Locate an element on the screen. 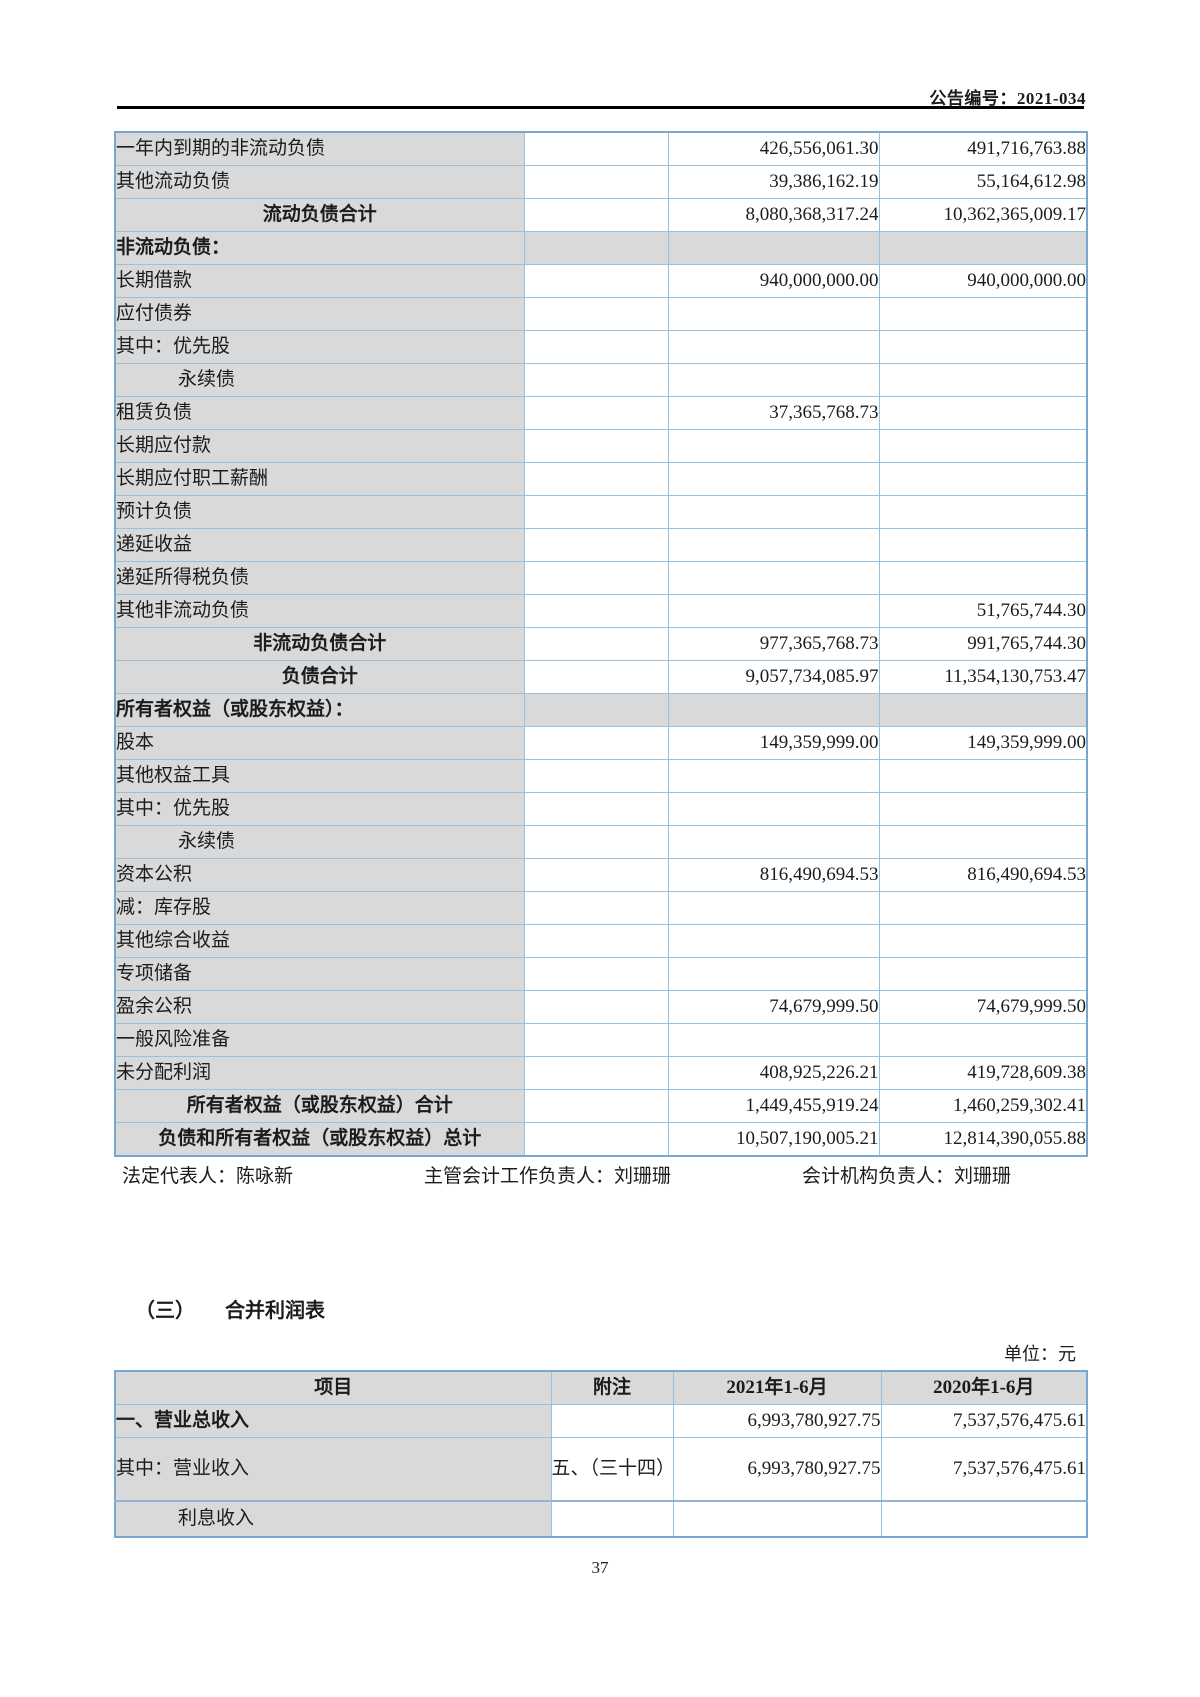 This screenshot has height=1697, width=1200. col-header-2021: 2021年1-6月 is located at coordinates (777, 1387).